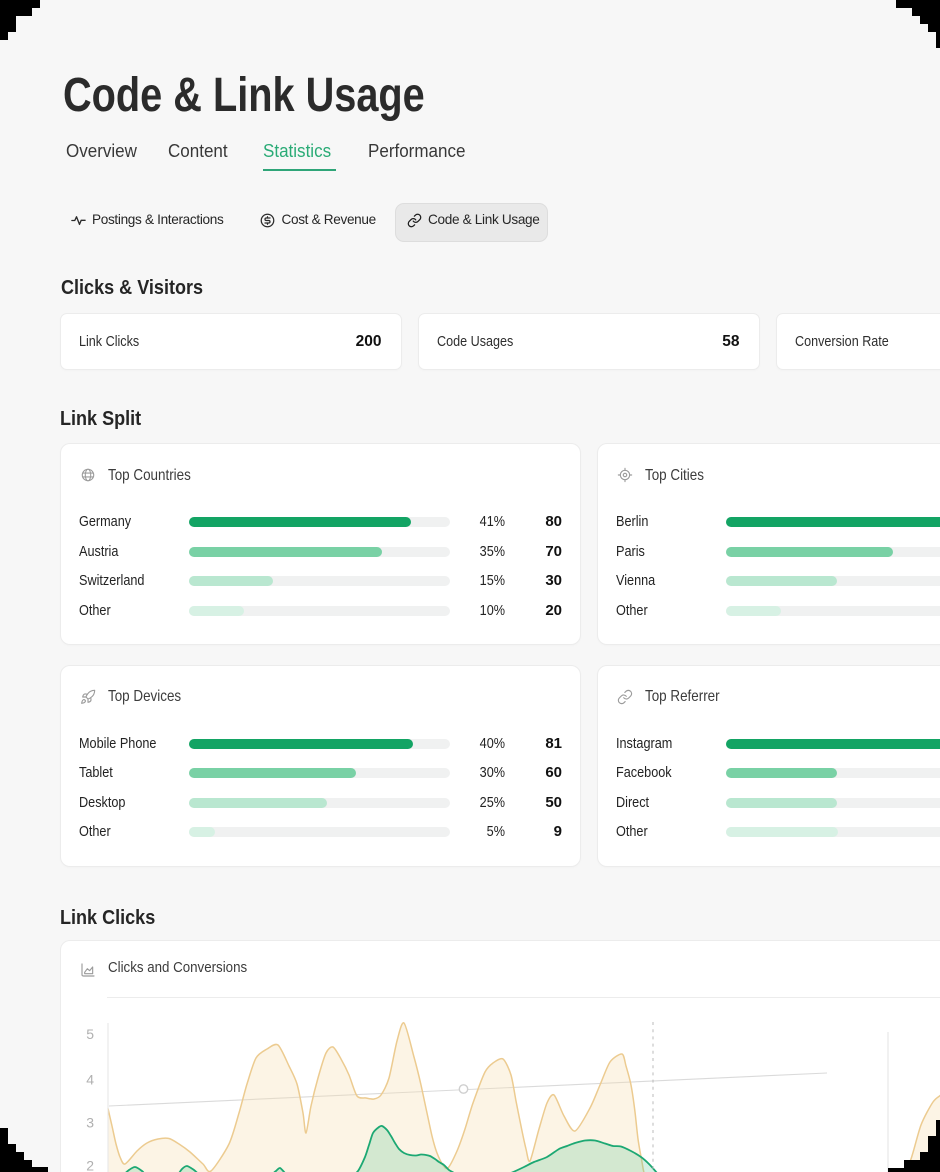 The image size is (940, 1172). What do you see at coordinates (90, 1165) in the screenshot?
I see `svg-text: 2` at bounding box center [90, 1165].